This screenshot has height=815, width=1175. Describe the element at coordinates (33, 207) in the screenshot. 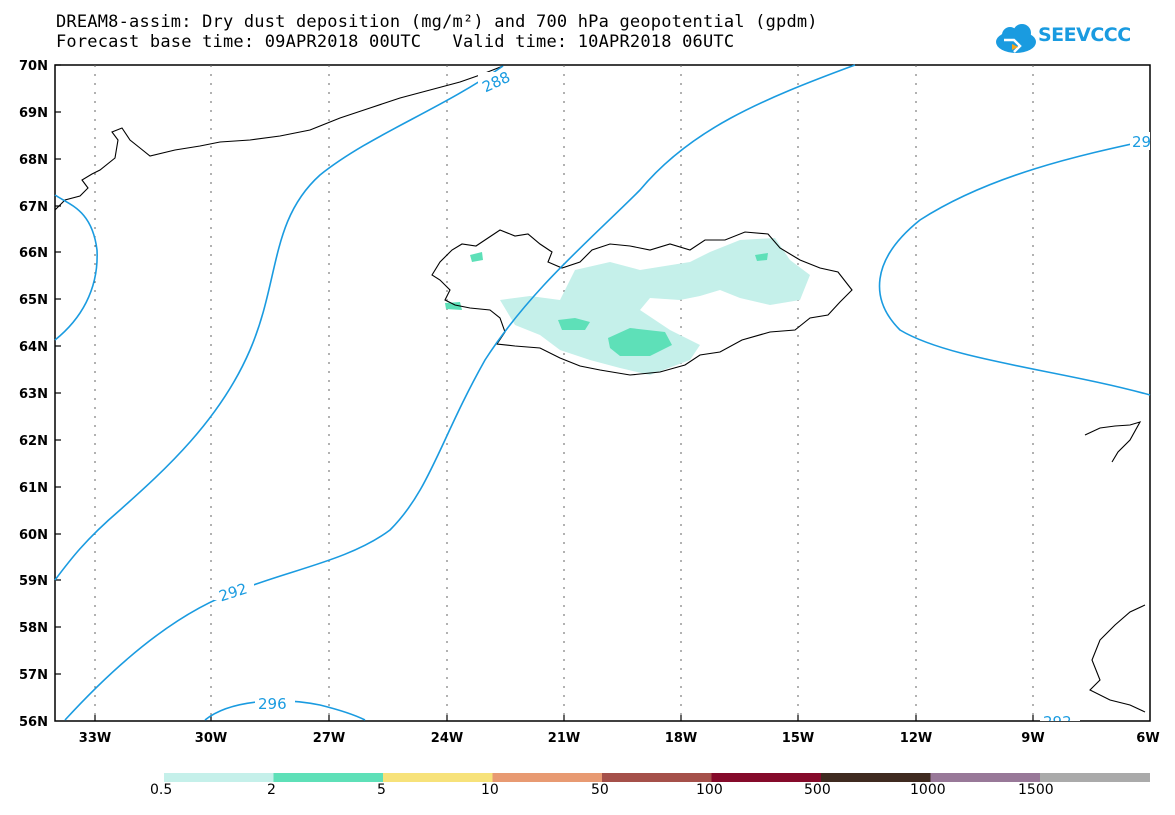

I see `lat-label: 67N` at that location.